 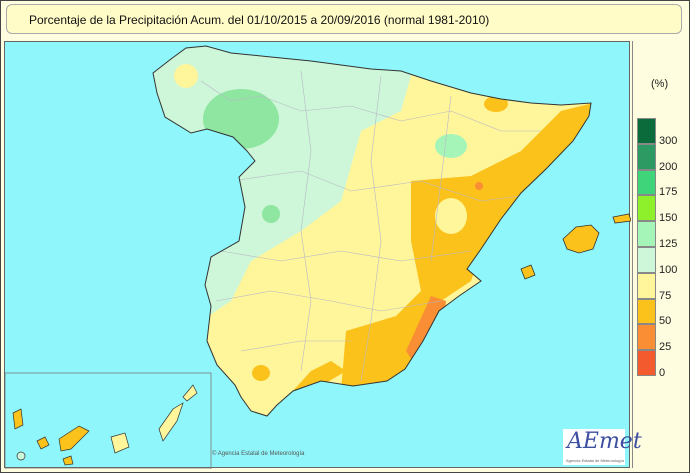 I want to click on logo-text: AEmet, so click(x=604, y=441).